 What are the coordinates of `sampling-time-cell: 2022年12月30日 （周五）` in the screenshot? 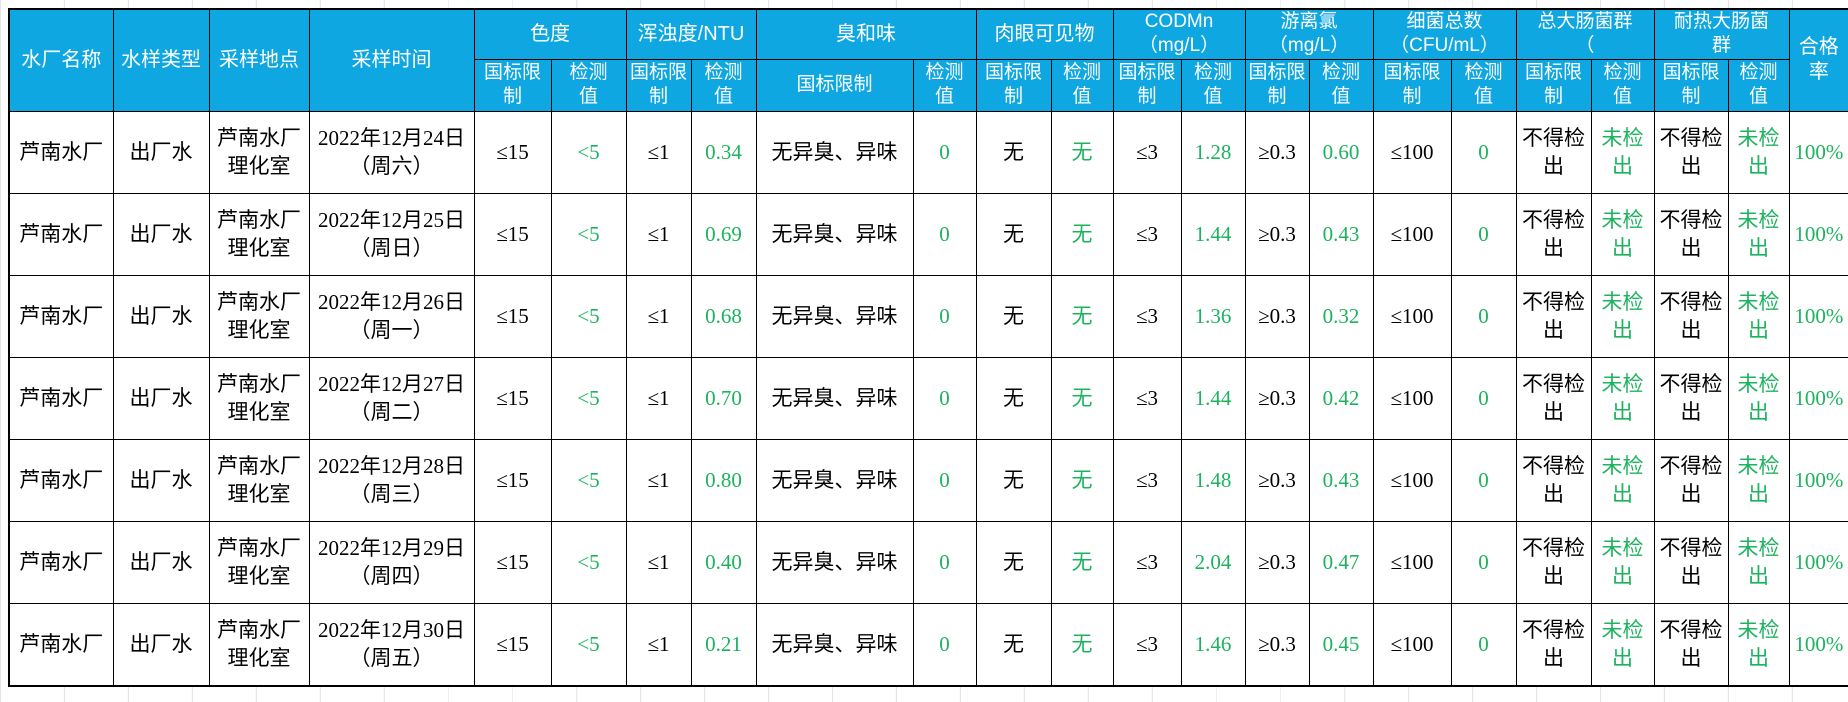 It's located at (391, 644).